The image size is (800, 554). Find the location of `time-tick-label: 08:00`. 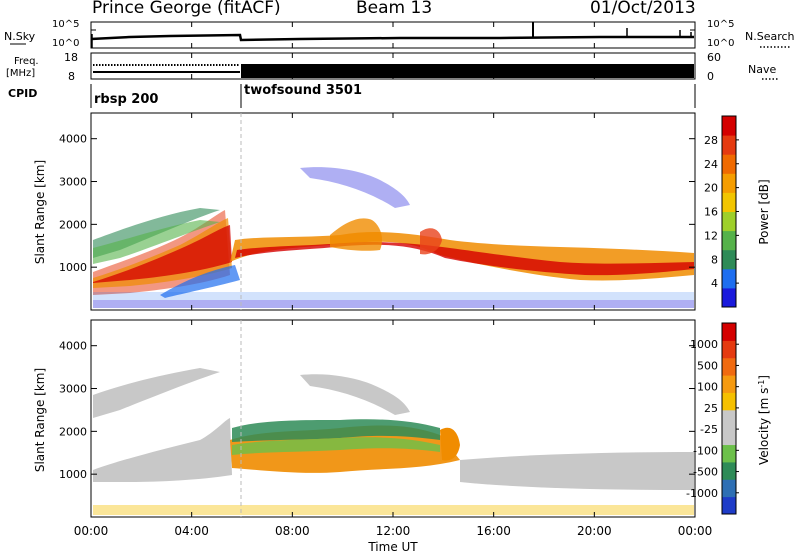

time-tick-label: 08:00 is located at coordinates (292, 531).